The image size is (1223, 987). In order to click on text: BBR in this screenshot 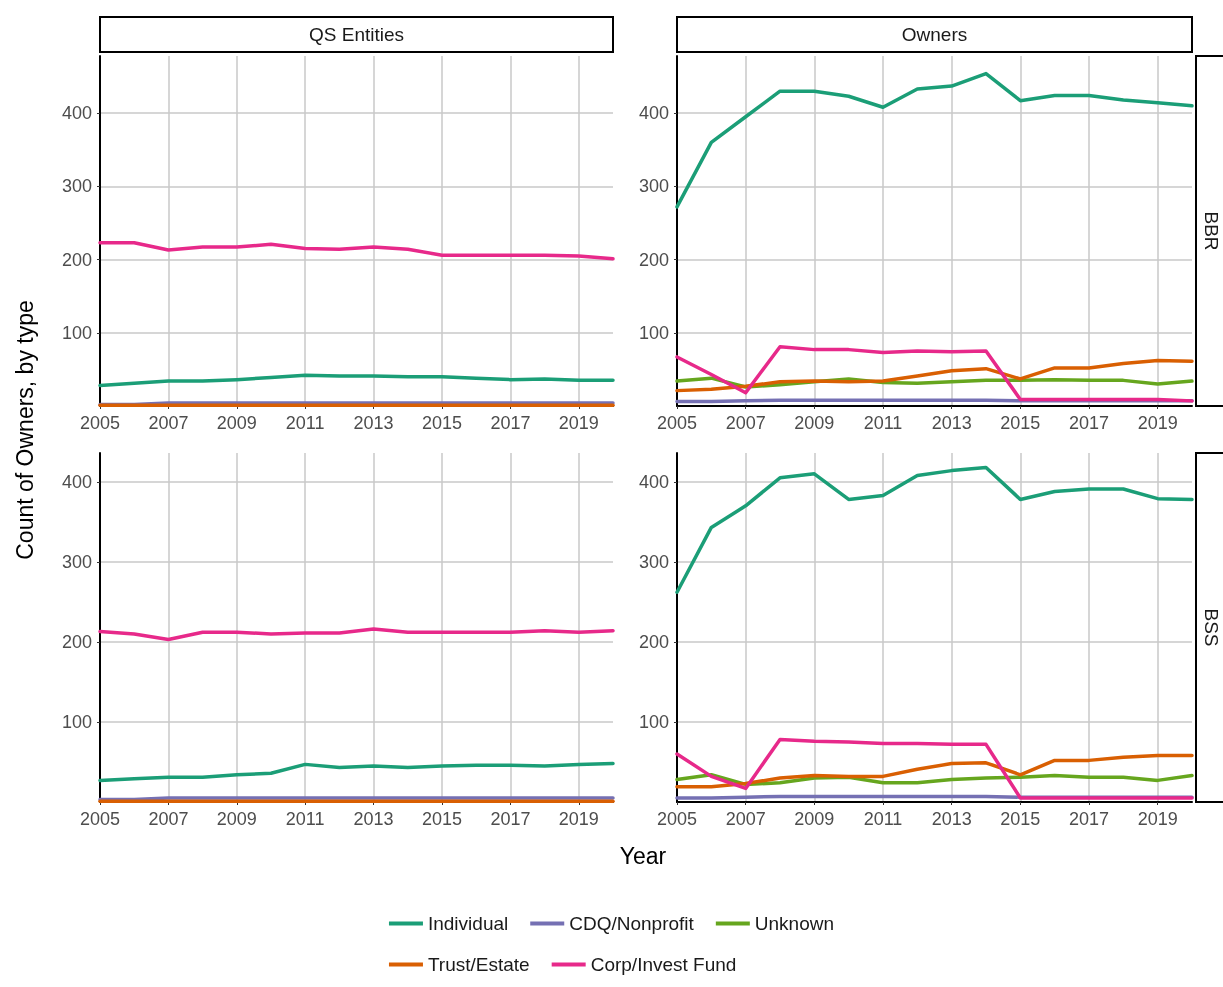, I will do `click(1211, 231)`.